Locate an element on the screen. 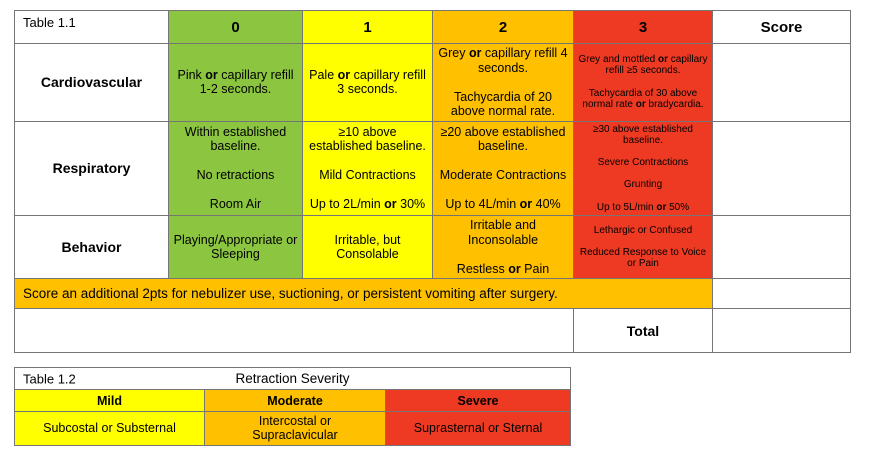 This screenshot has height=452, width=870. row-label-cardiovascular: Cardiovascular is located at coordinates (91, 82).